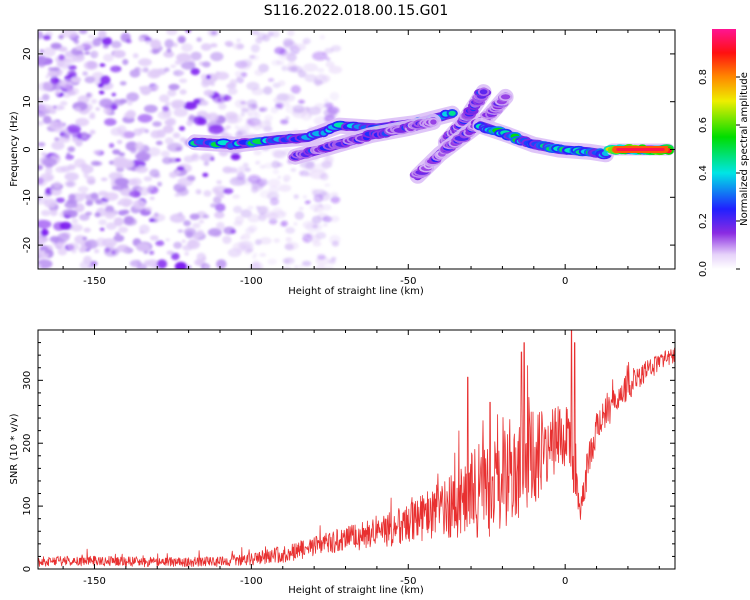 The width and height of the screenshot is (750, 600). What do you see at coordinates (408, 581) in the screenshot?
I see `snr-x-tick-label: -50` at bounding box center [408, 581].